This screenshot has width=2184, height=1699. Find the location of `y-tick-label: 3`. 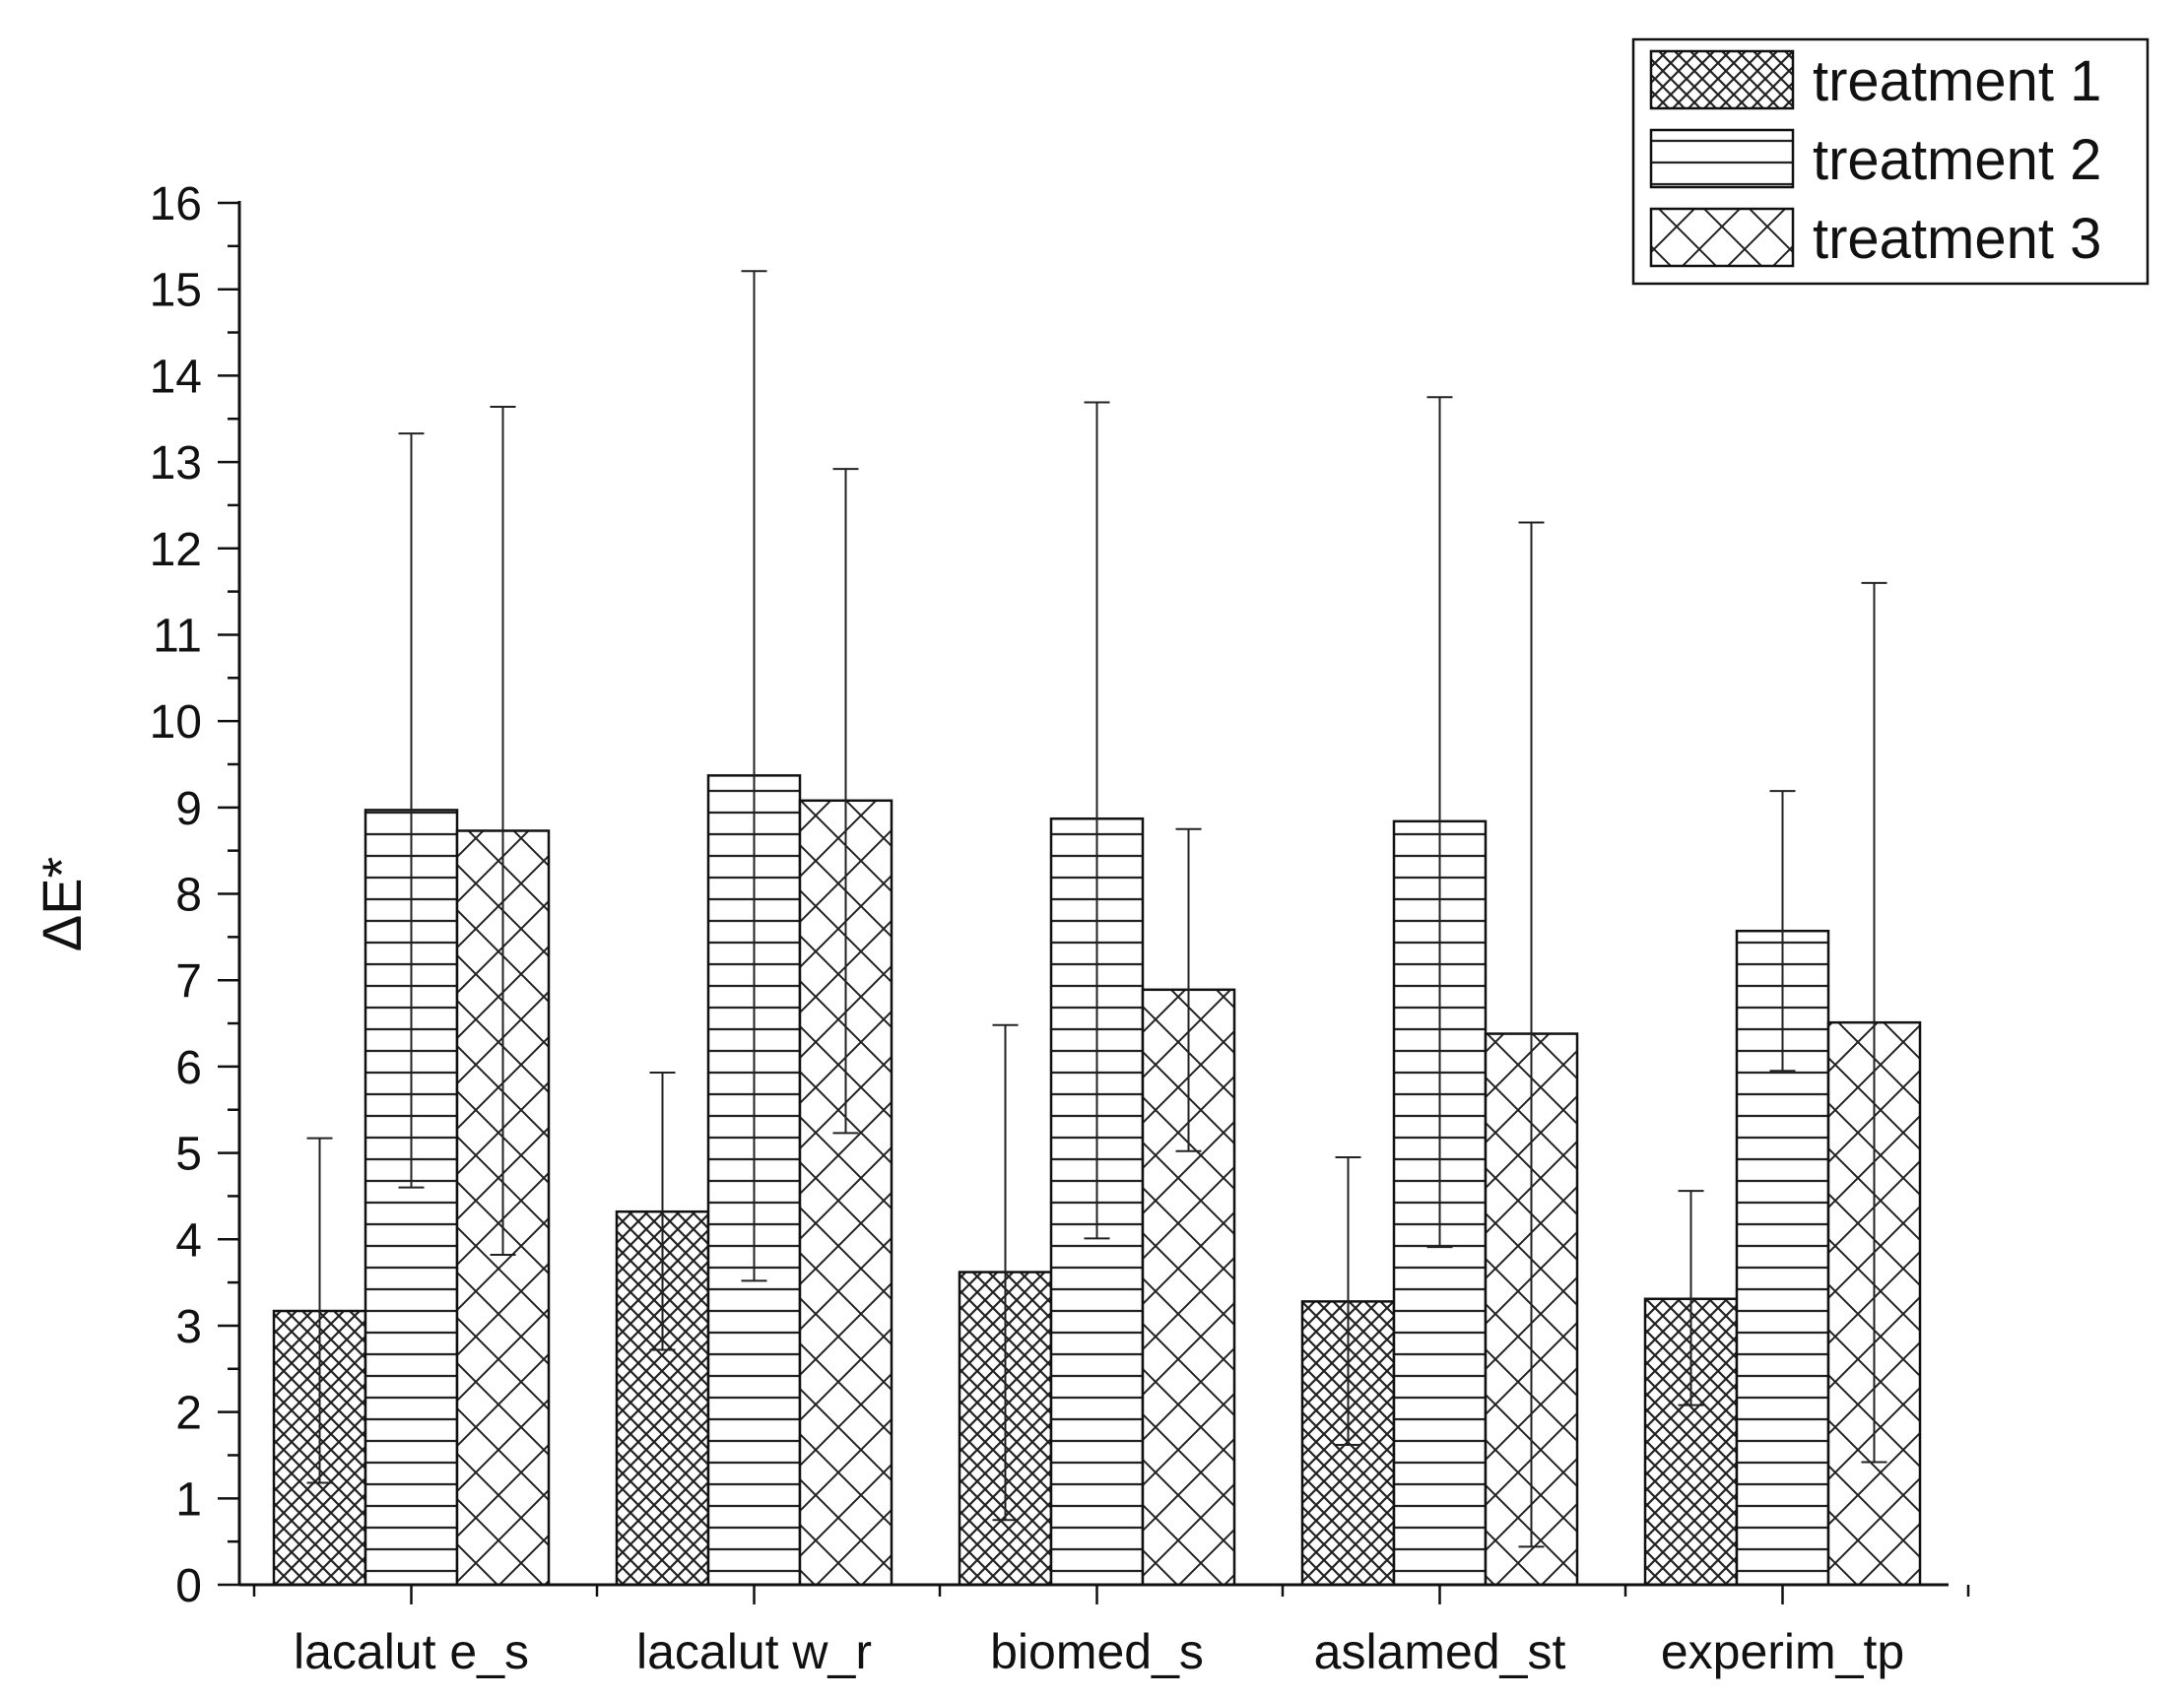

y-tick-label: 3 is located at coordinates (188, 1327).